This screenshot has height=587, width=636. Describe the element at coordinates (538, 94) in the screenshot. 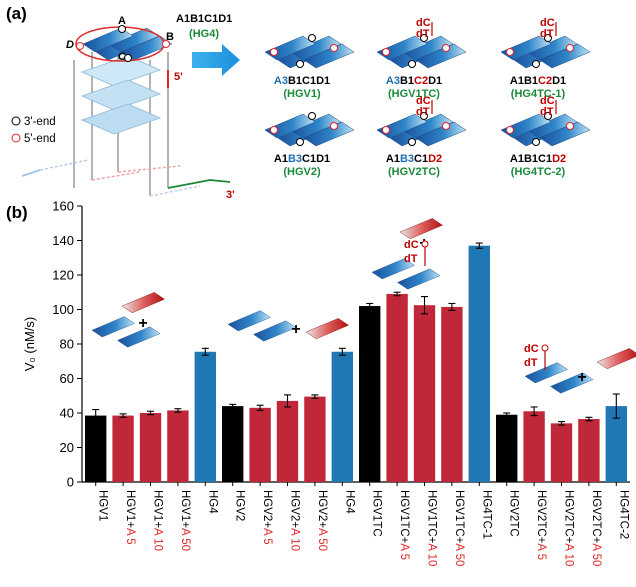

I see `variant-name-label: (HG4TC-1)` at that location.